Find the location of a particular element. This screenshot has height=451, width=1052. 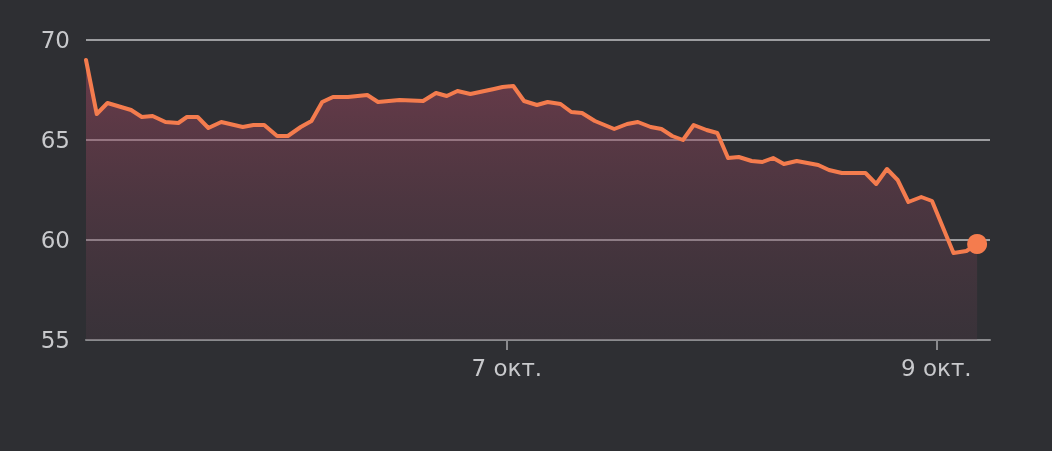

x-tick-label: 9 окт. is located at coordinates (936, 367).